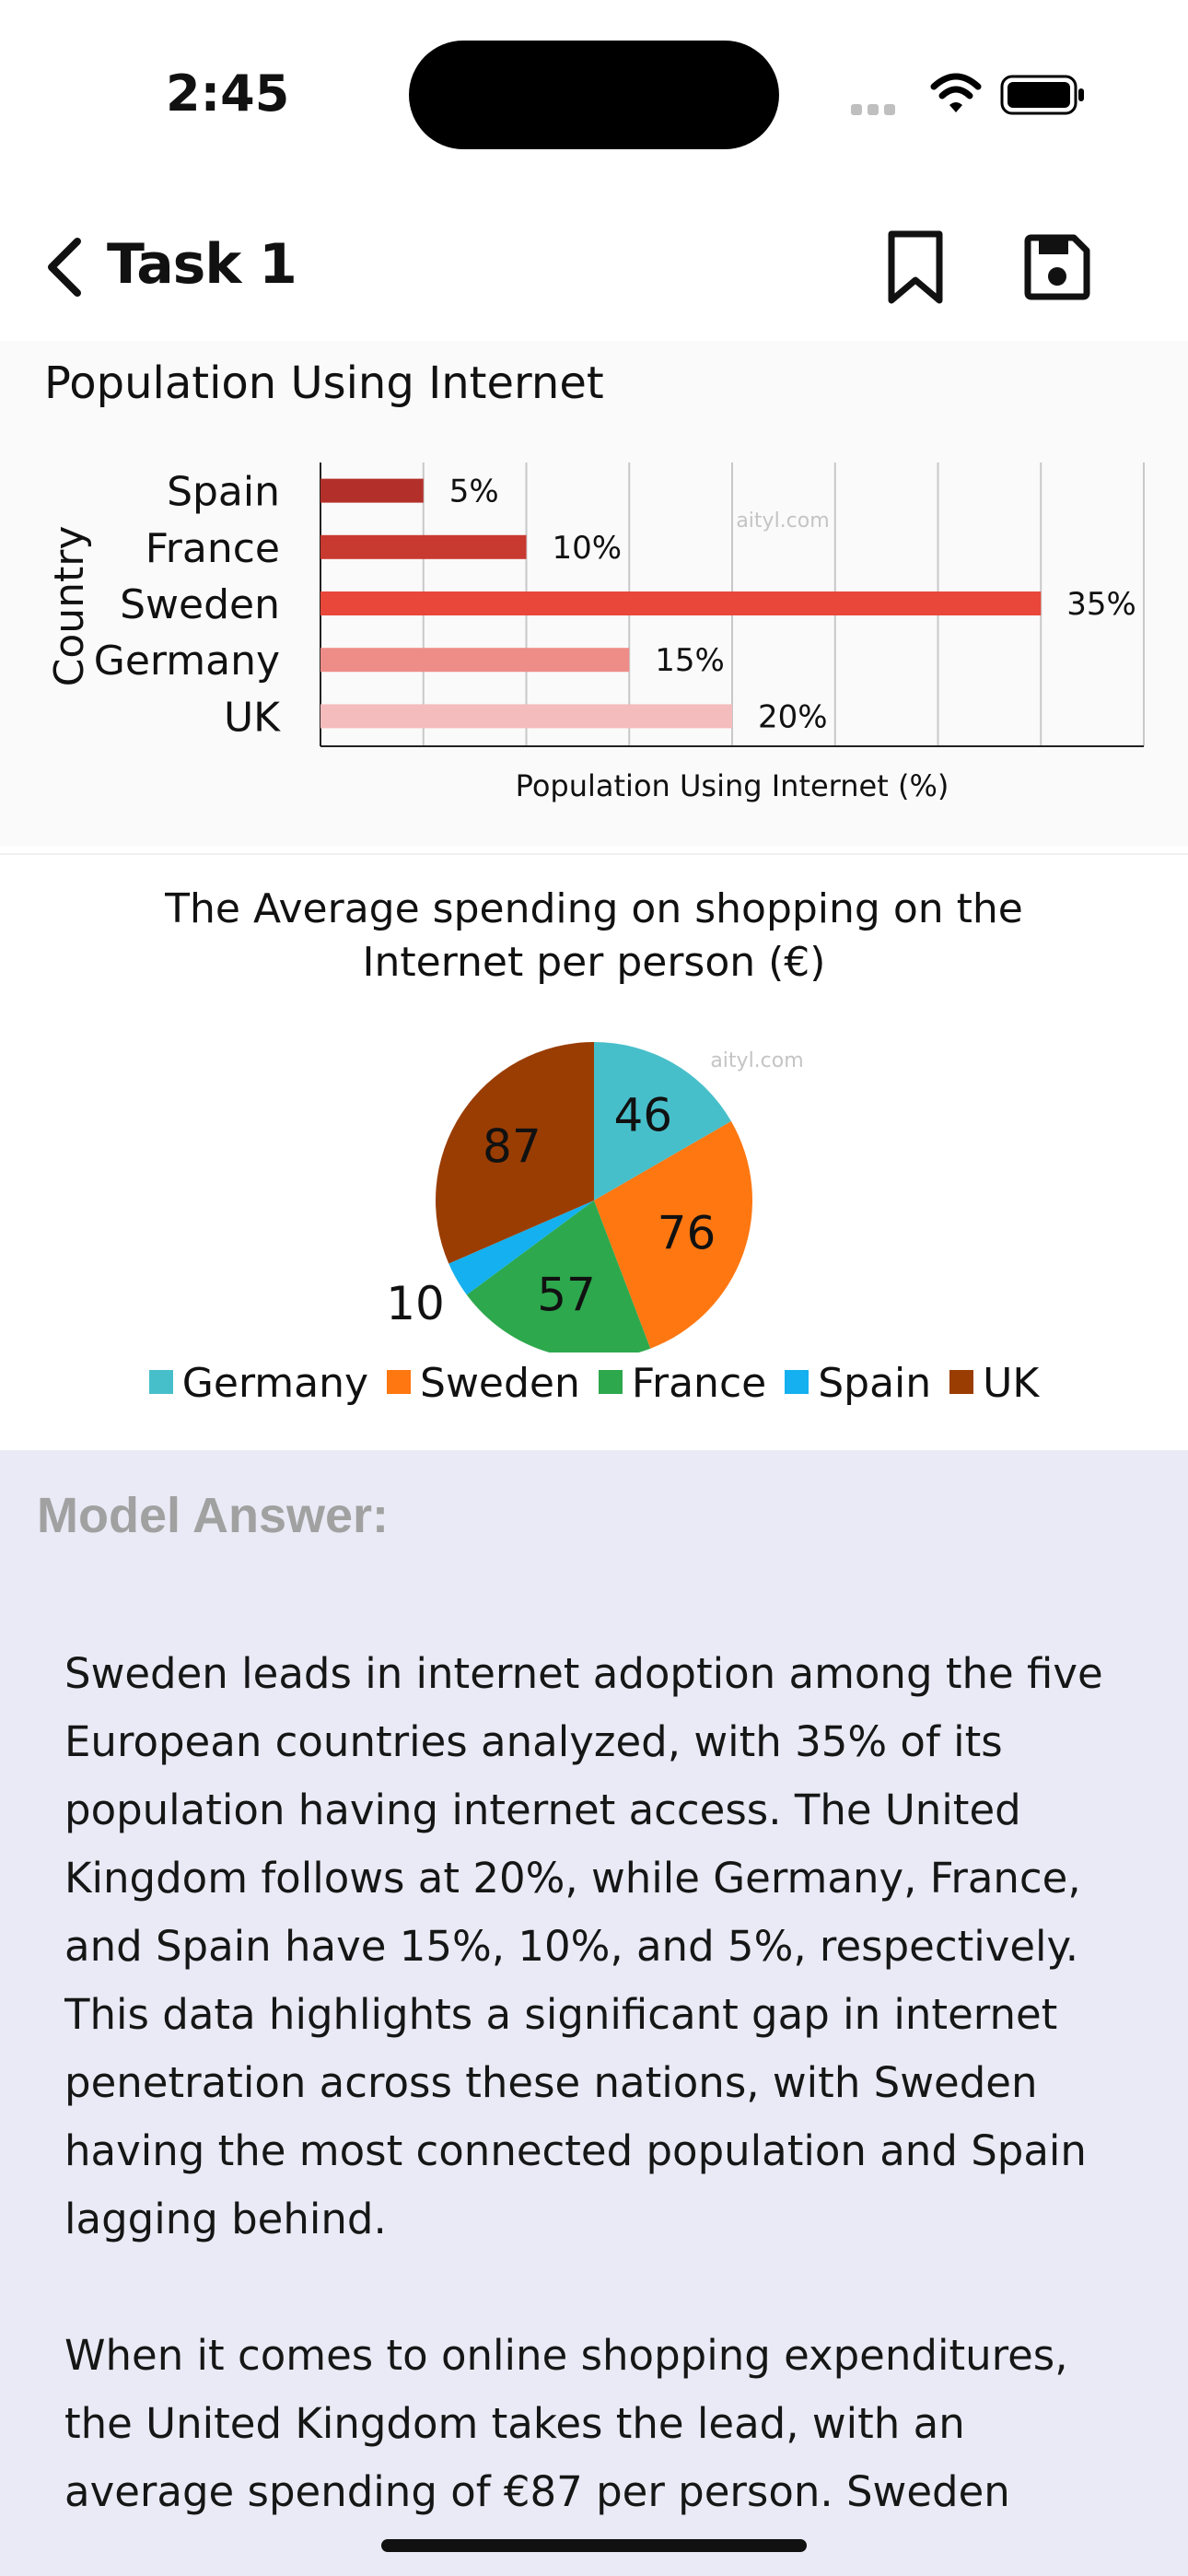  Describe the element at coordinates (512, 1147) in the screenshot. I see `slice-value-label: 87` at that location.